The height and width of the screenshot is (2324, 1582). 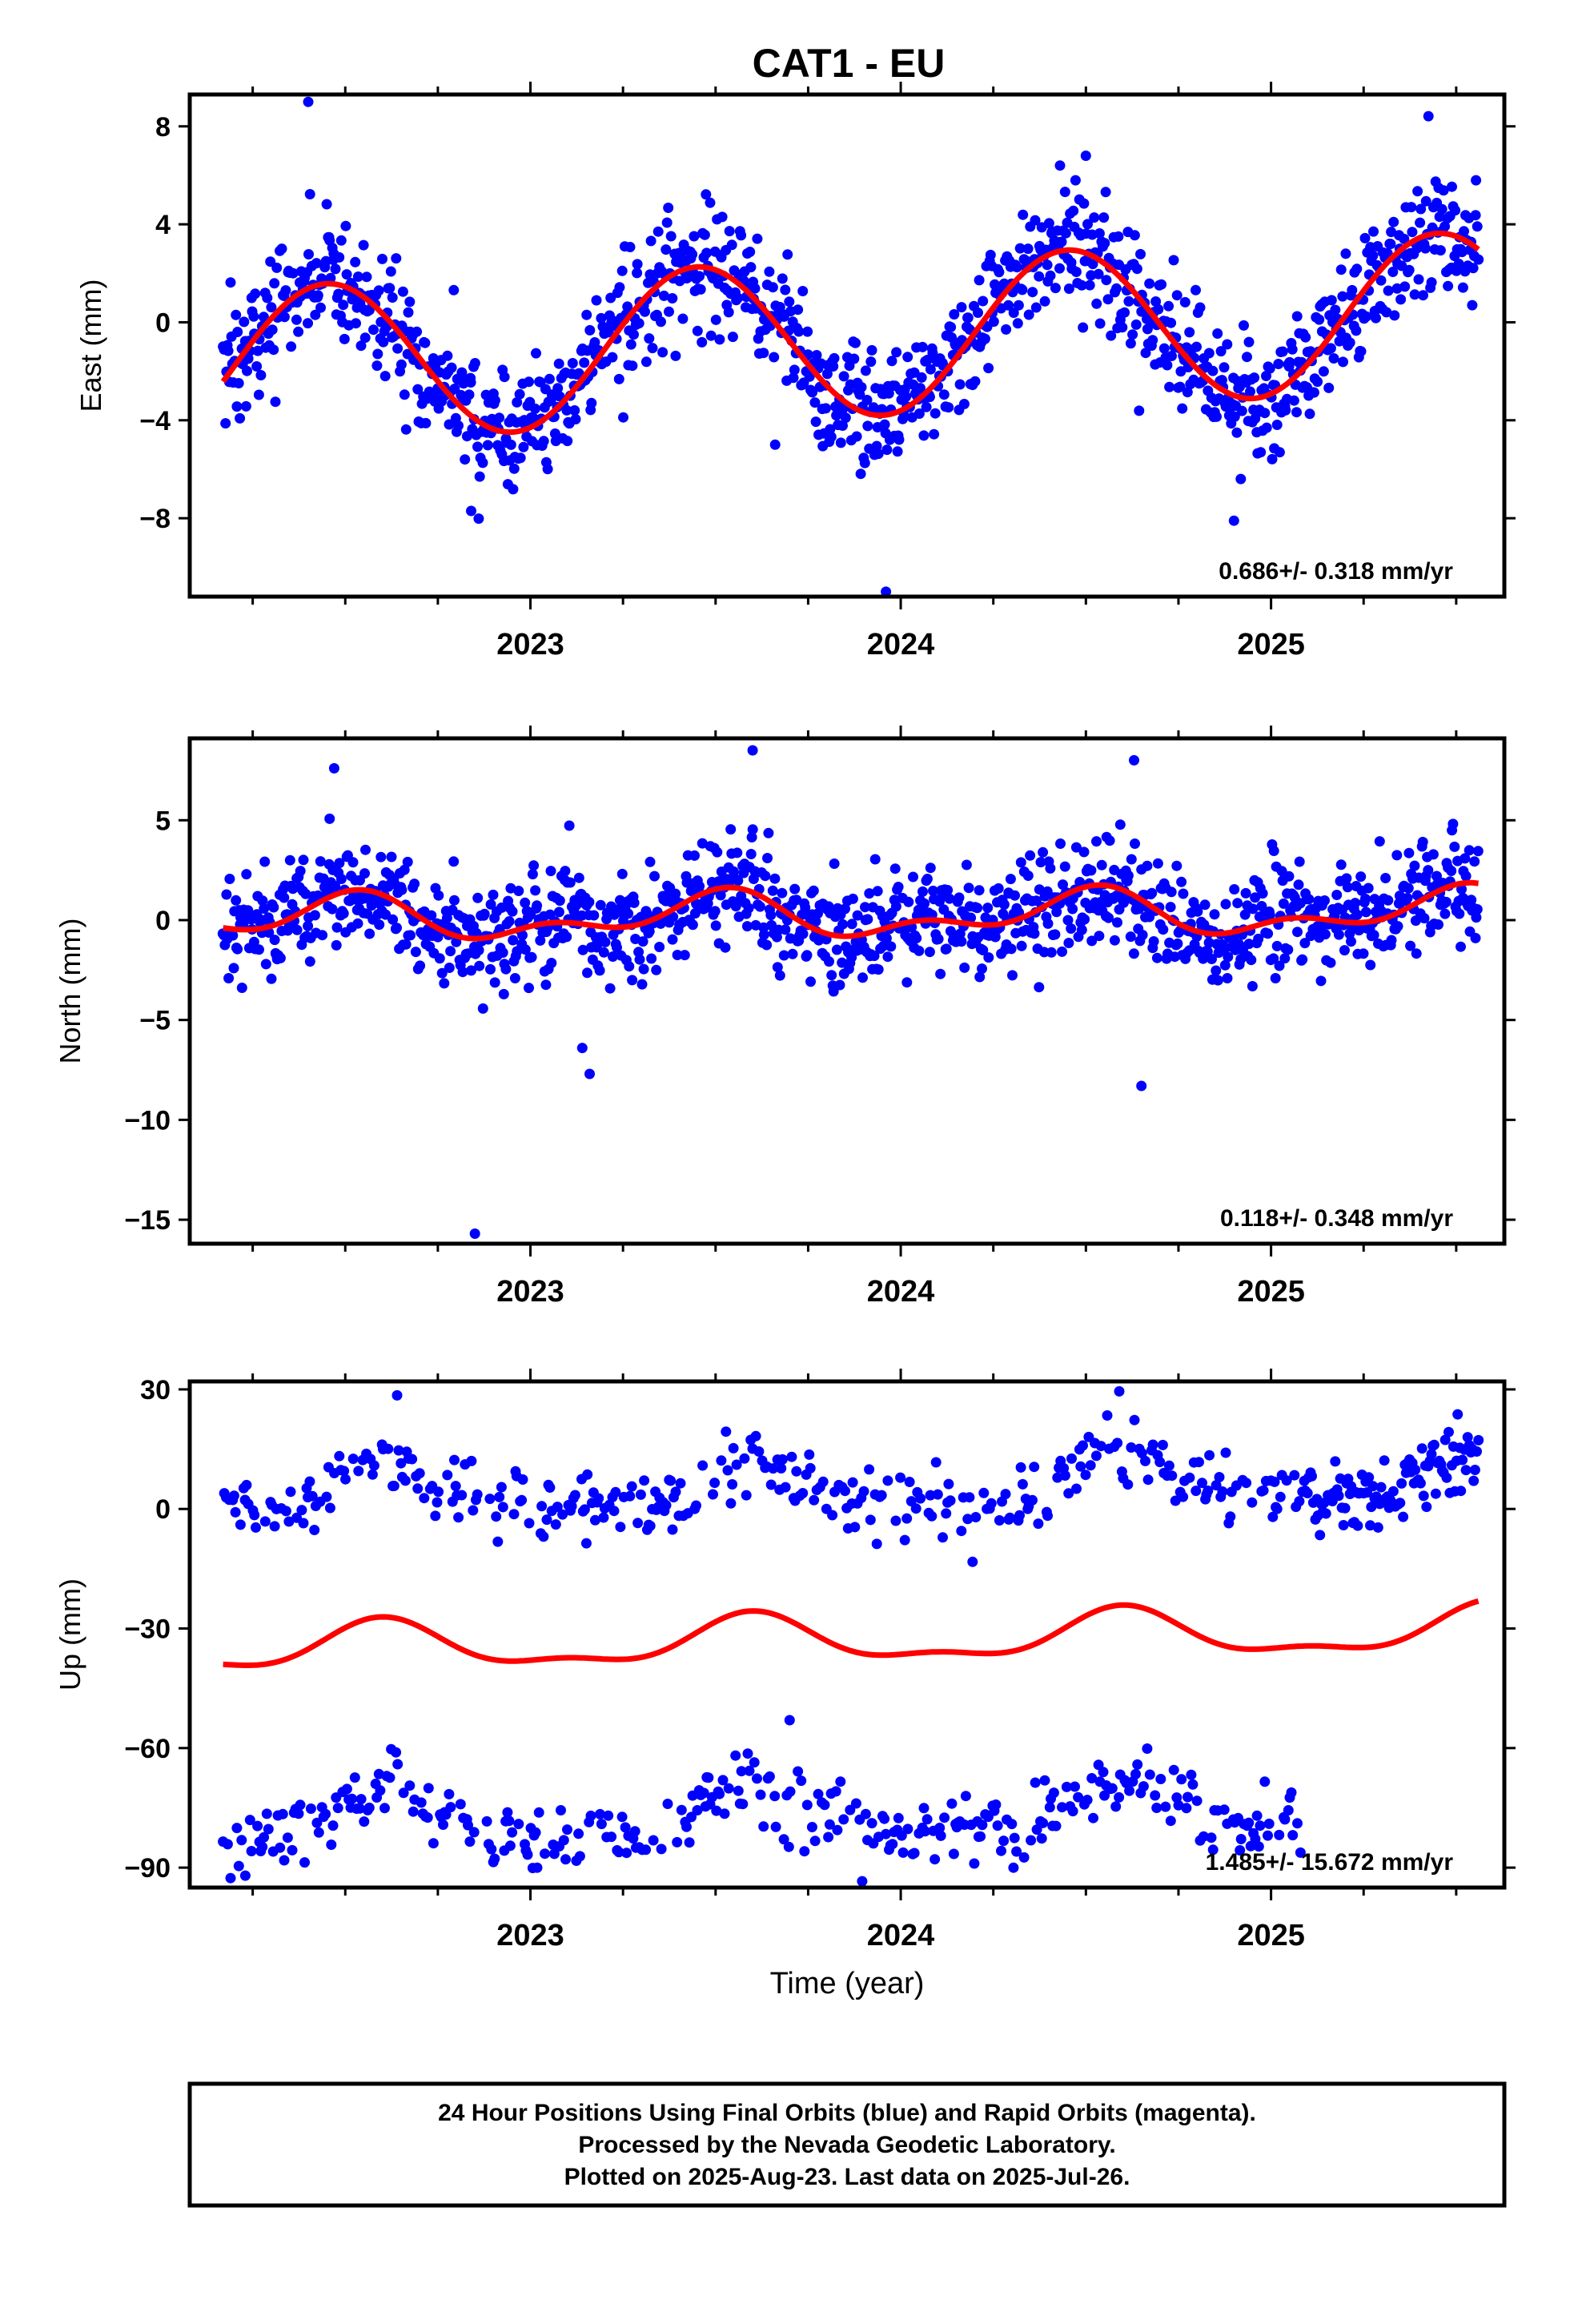 What do you see at coordinates (1085, 156) in the screenshot?
I see `outlier-point` at bounding box center [1085, 156].